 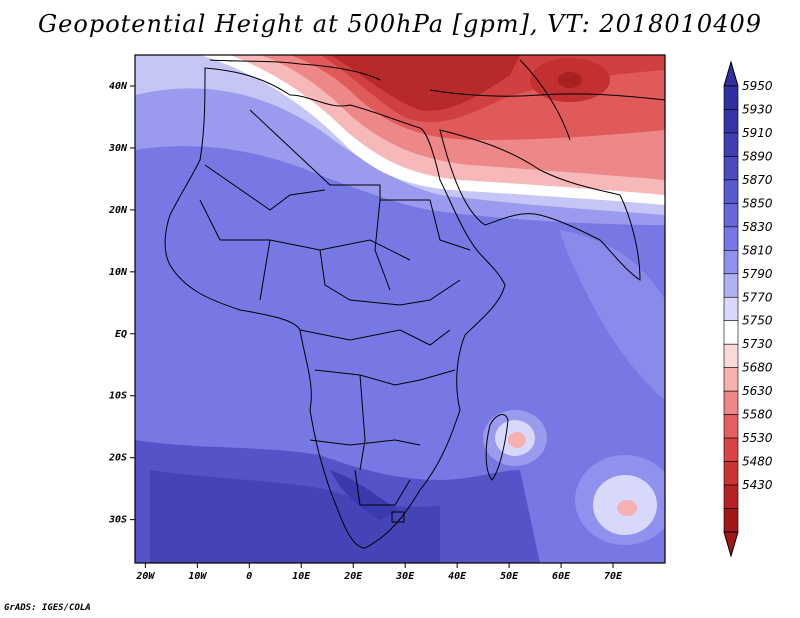 What do you see at coordinates (509, 576) in the screenshot?
I see `lon-tick-label: 50E` at bounding box center [509, 576].